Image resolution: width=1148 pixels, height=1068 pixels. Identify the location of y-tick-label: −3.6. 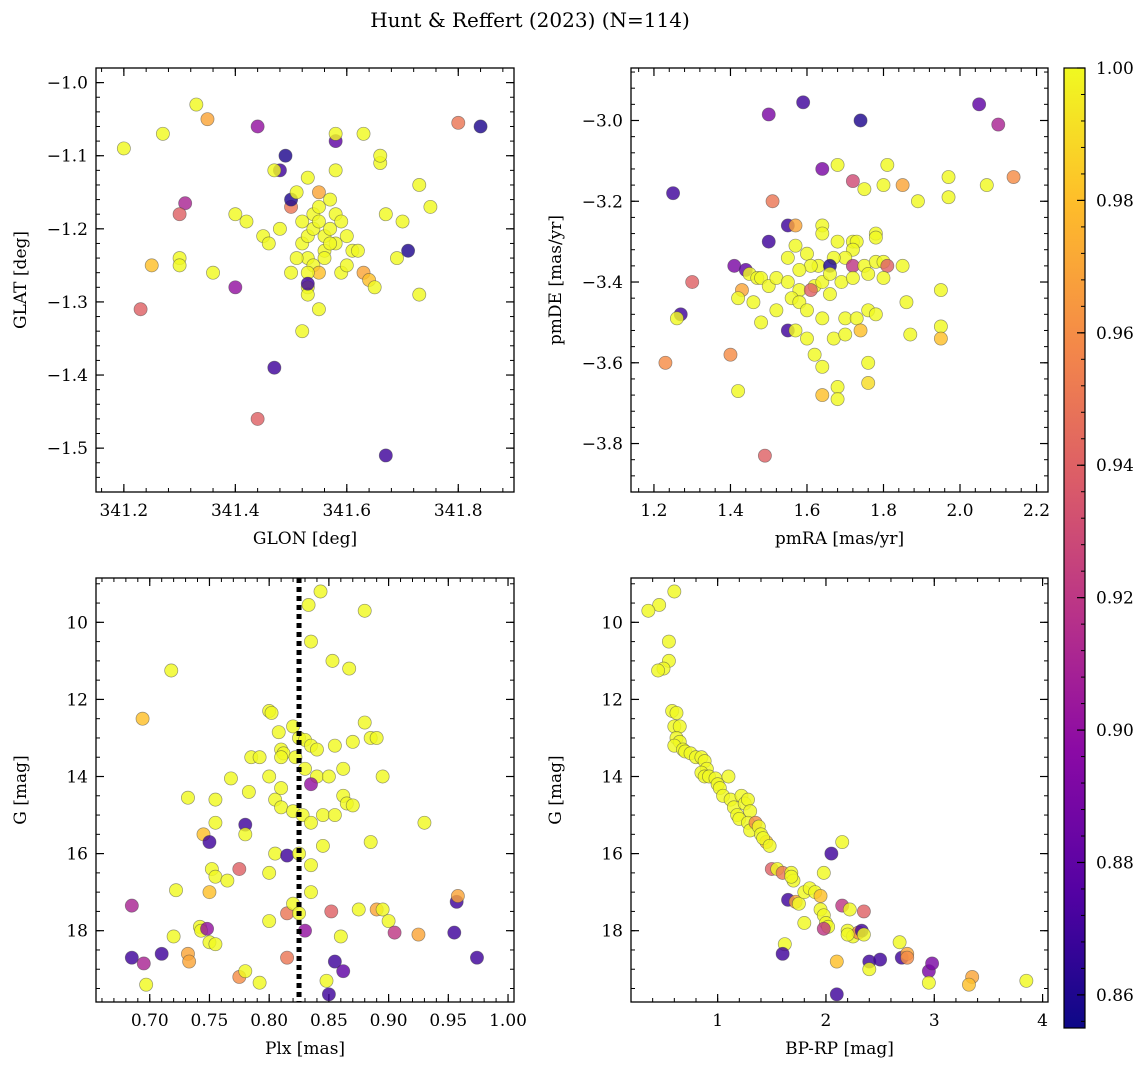
(602, 364).